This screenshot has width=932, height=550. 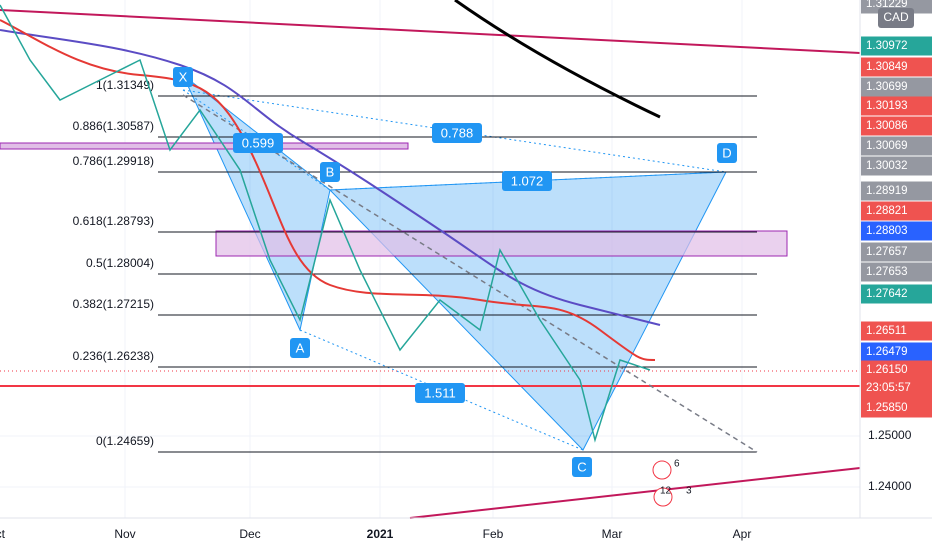 I want to click on tag-text: 1.28821, so click(x=887, y=211).